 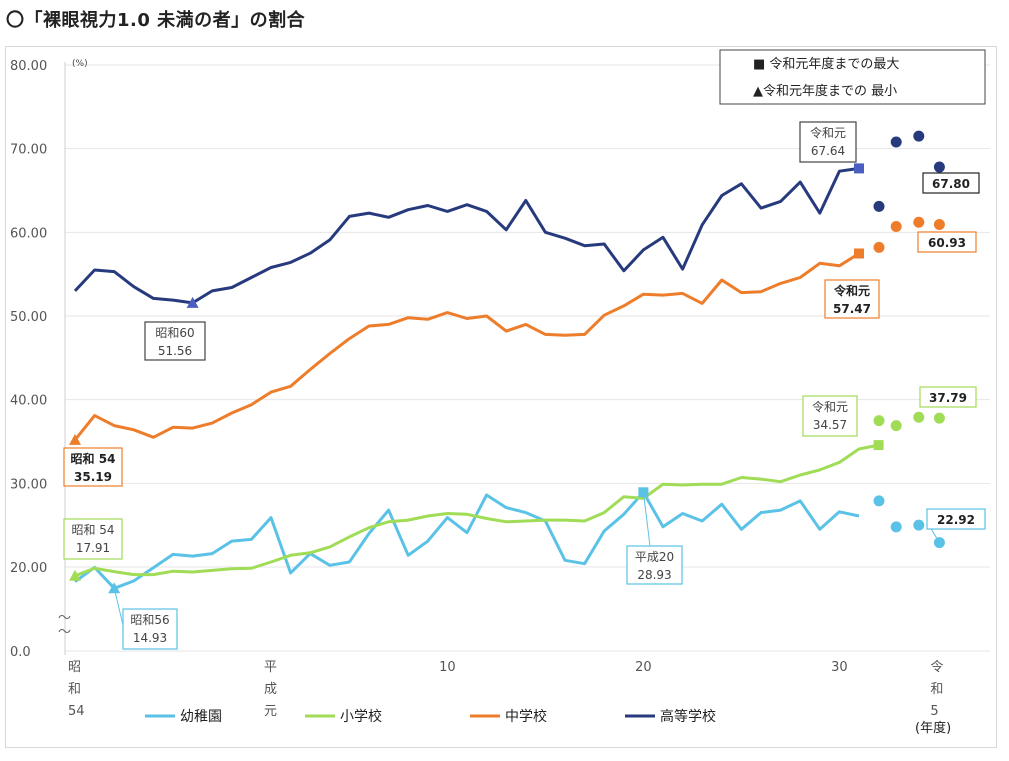 What do you see at coordinates (28, 233) in the screenshot?
I see `y-tick-label: 60.00` at bounding box center [28, 233].